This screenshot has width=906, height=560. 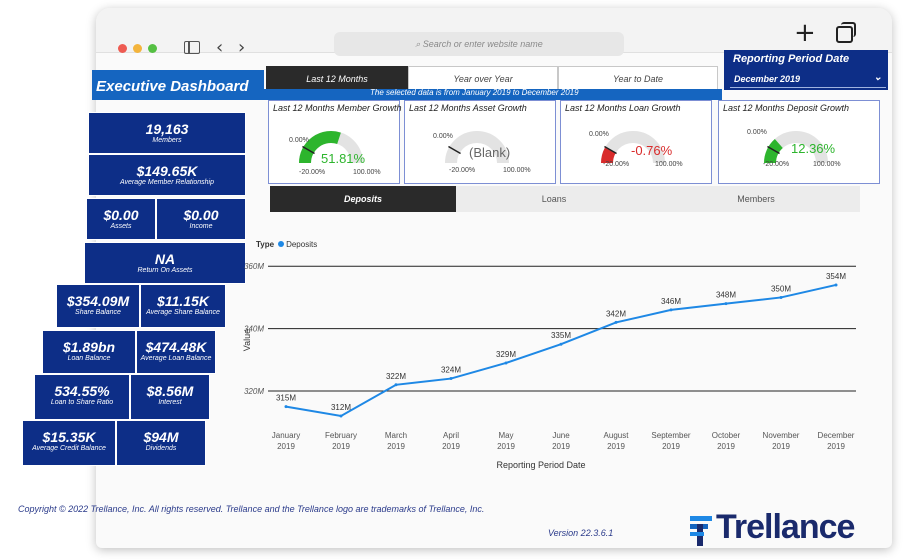 What do you see at coordinates (201, 219) in the screenshot?
I see `kpi-income: $0.00 Income` at bounding box center [201, 219].